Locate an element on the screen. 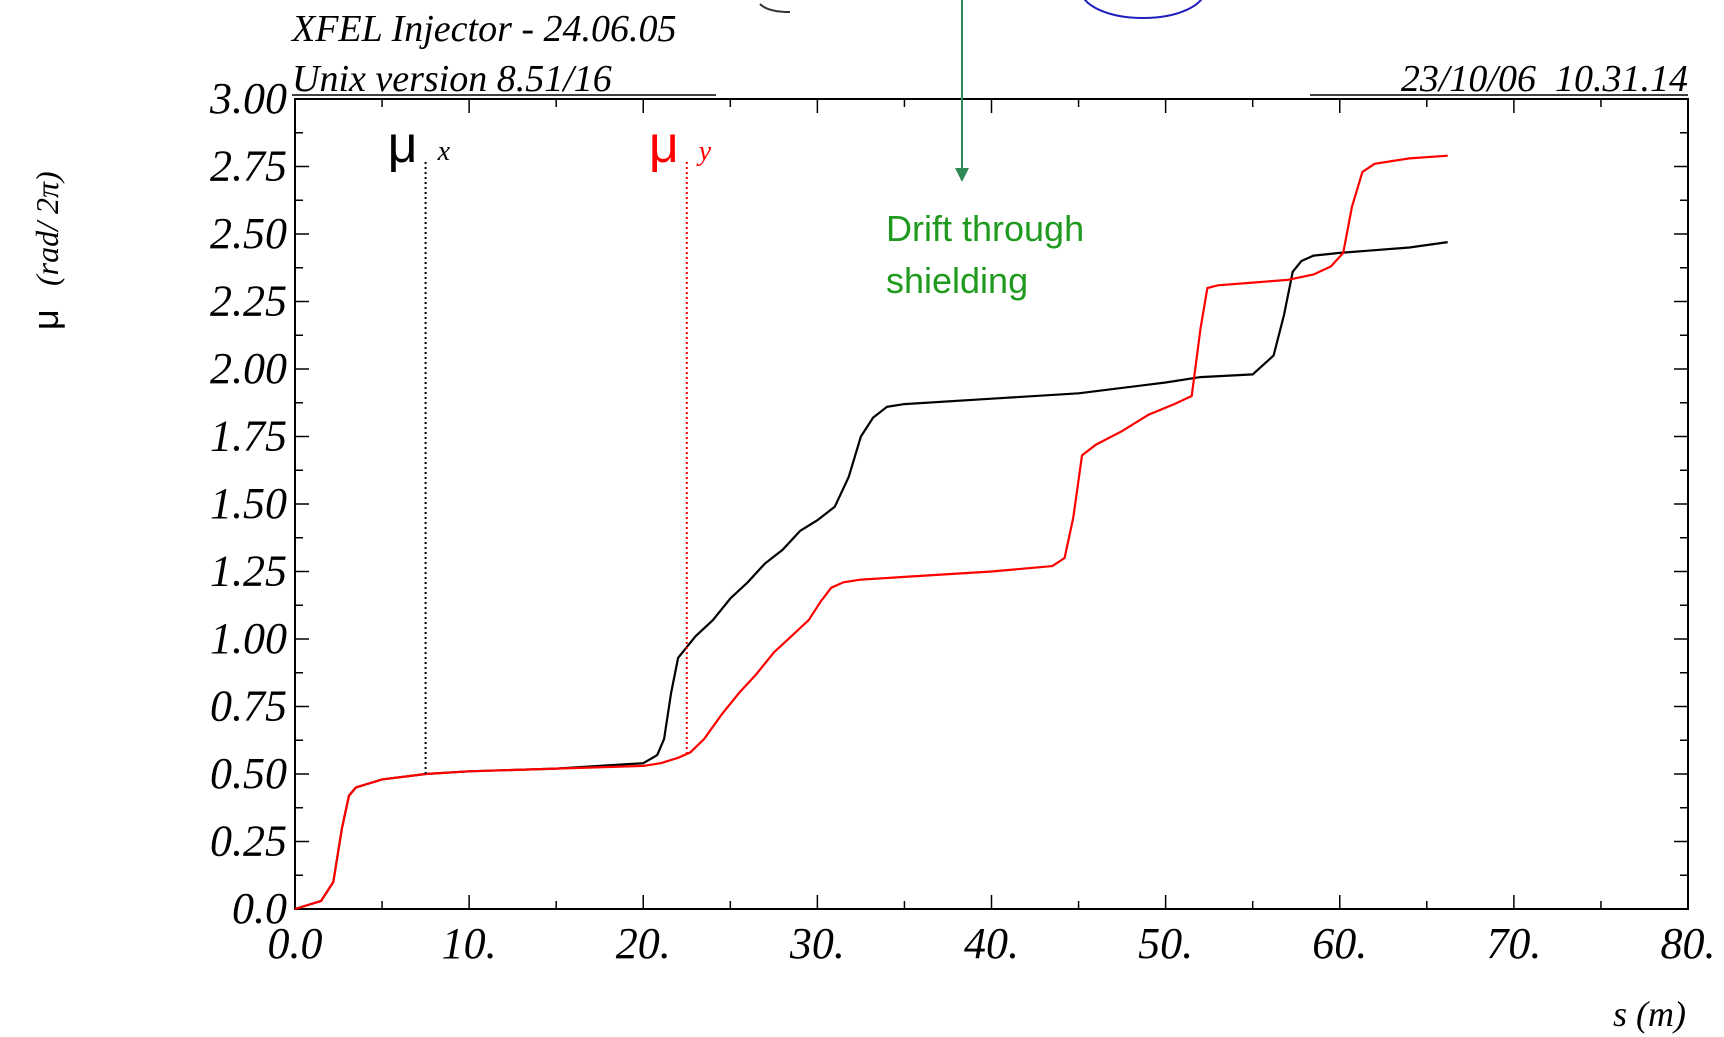 The image size is (1724, 1037). annotation-arrow-head is located at coordinates (962, 175).